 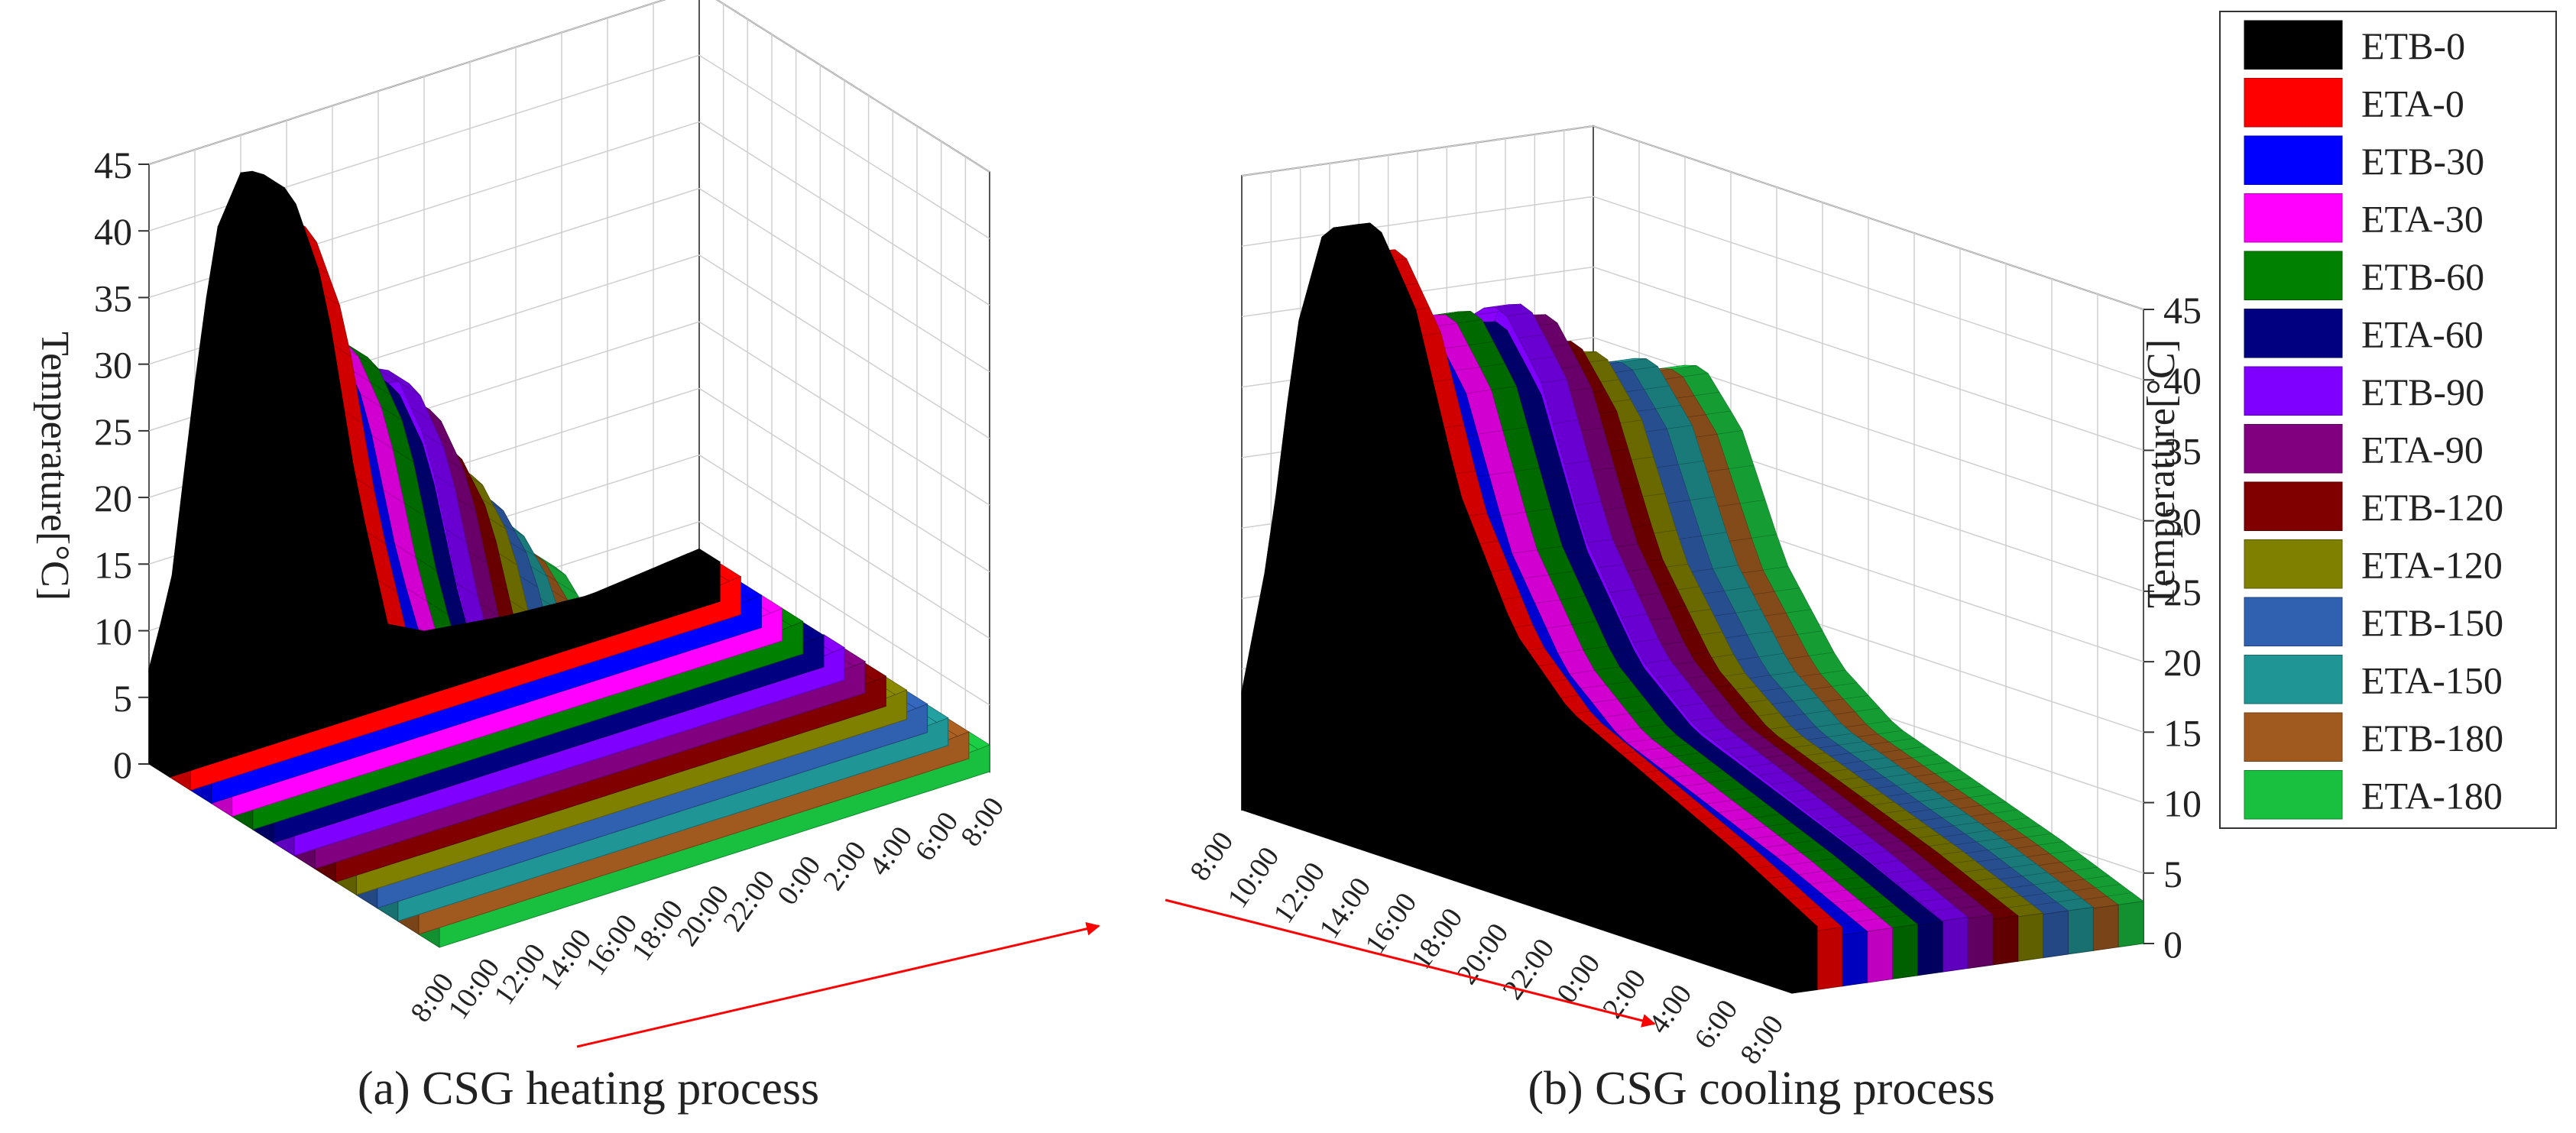 I want to click on legend-item: ETB-180, so click(x=2374, y=737).